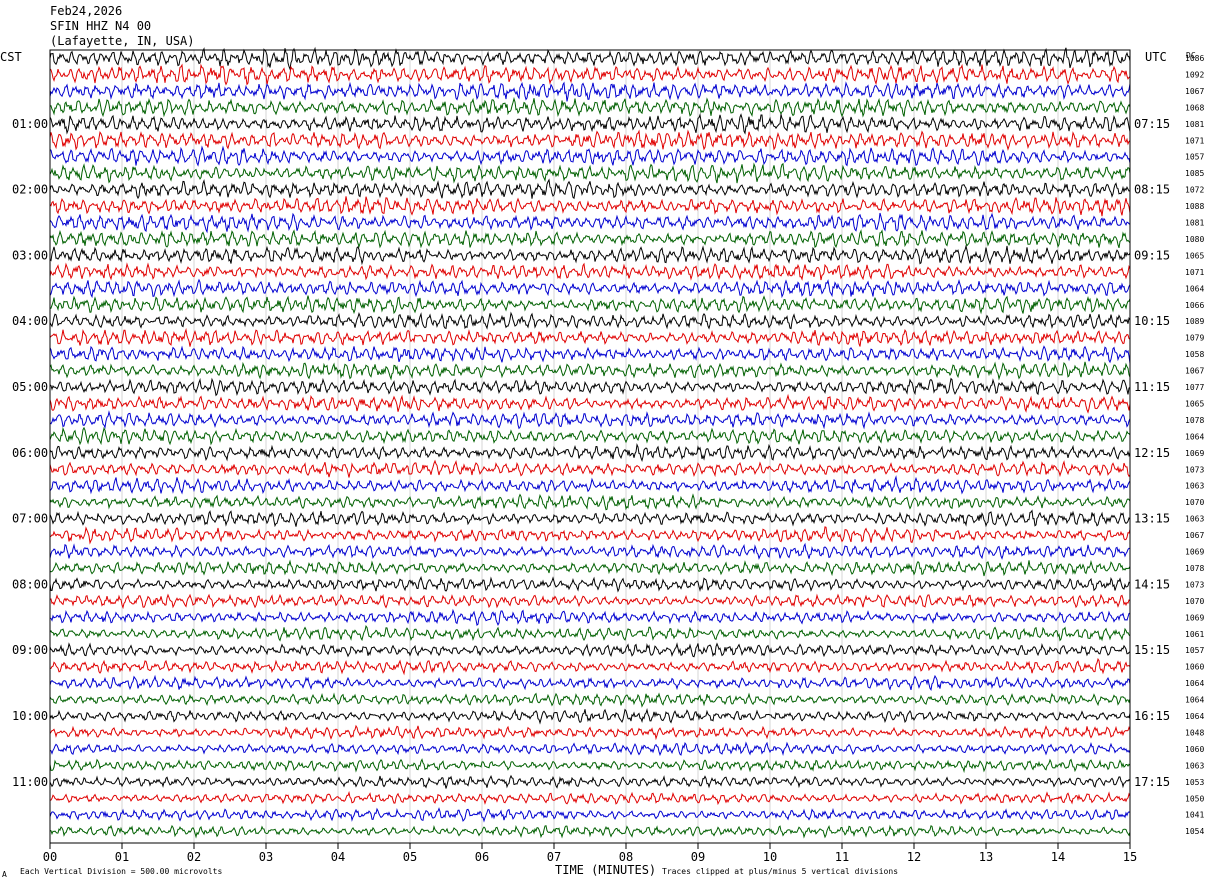 The image size is (1210, 886). I want to click on x-tick-label: 00, so click(50, 857).